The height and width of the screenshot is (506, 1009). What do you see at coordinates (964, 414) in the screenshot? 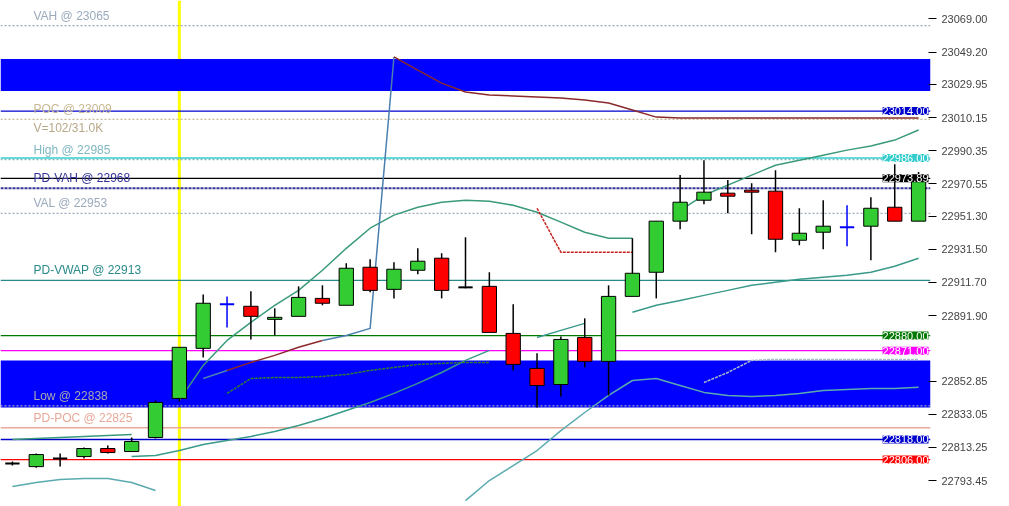
I see `y-tick-label: 22833.05` at bounding box center [964, 414].